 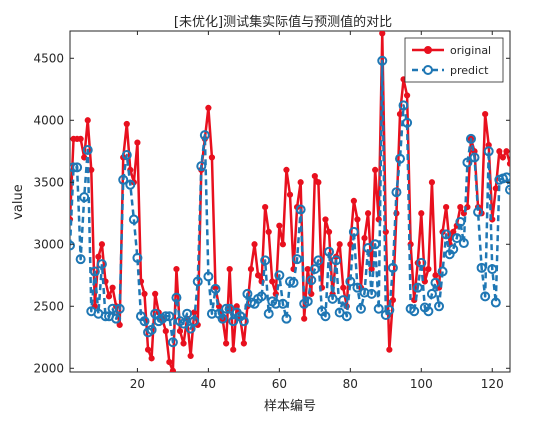 I want to click on y-tick-label: 3500, so click(x=48, y=182).